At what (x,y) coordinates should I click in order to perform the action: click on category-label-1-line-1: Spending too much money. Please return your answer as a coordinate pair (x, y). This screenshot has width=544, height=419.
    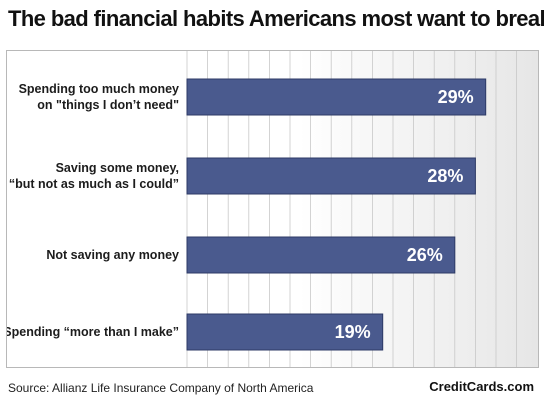
    Looking at the image, I should click on (99, 89).